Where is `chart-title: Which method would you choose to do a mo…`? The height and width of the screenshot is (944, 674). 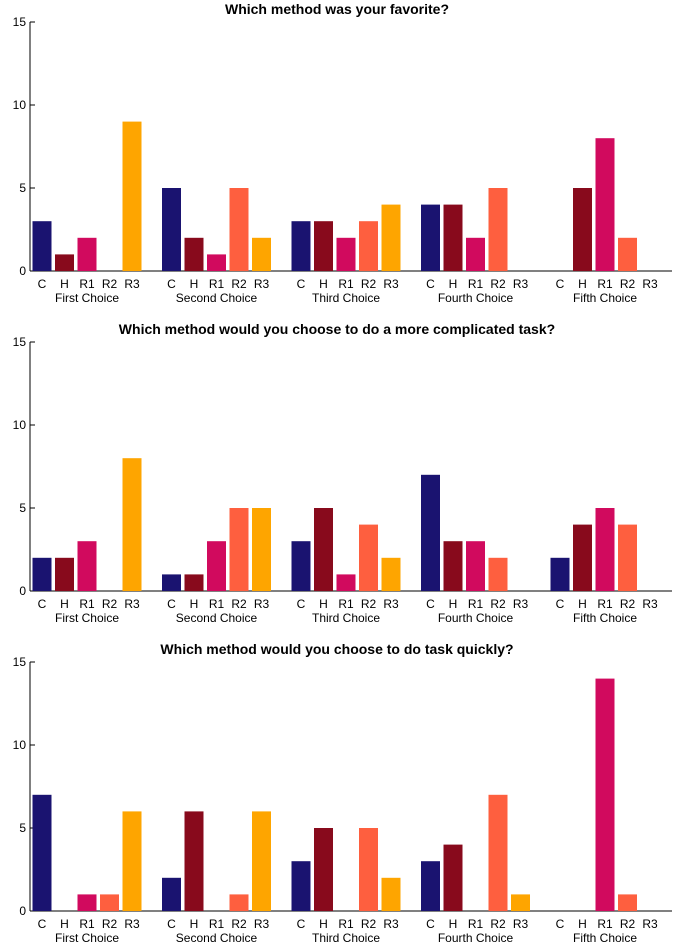
chart-title: Which method would you choose to do a mo… is located at coordinates (337, 329).